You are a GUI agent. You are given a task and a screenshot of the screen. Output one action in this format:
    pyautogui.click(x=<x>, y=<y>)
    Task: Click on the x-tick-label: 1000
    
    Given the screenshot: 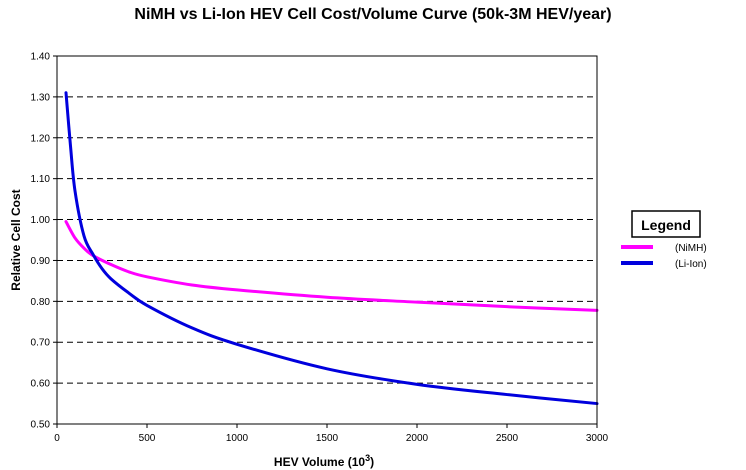 What is the action you would take?
    pyautogui.click(x=237, y=438)
    